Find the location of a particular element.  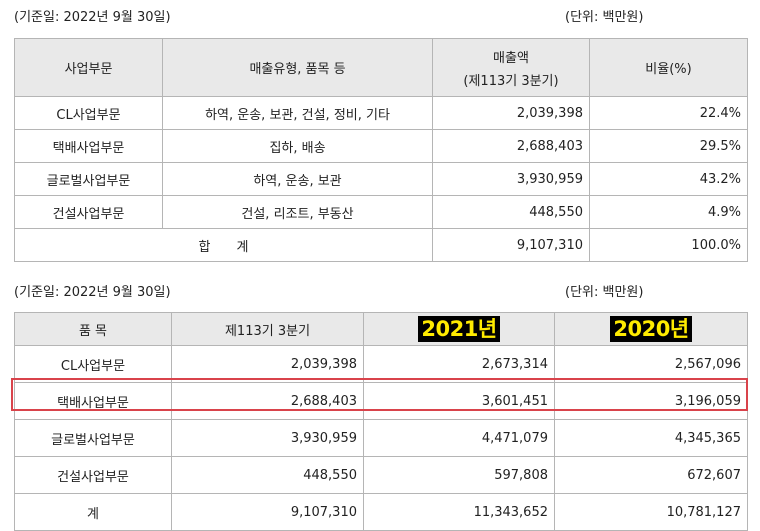

y2020-cell: 4,345,365 is located at coordinates (651, 438).